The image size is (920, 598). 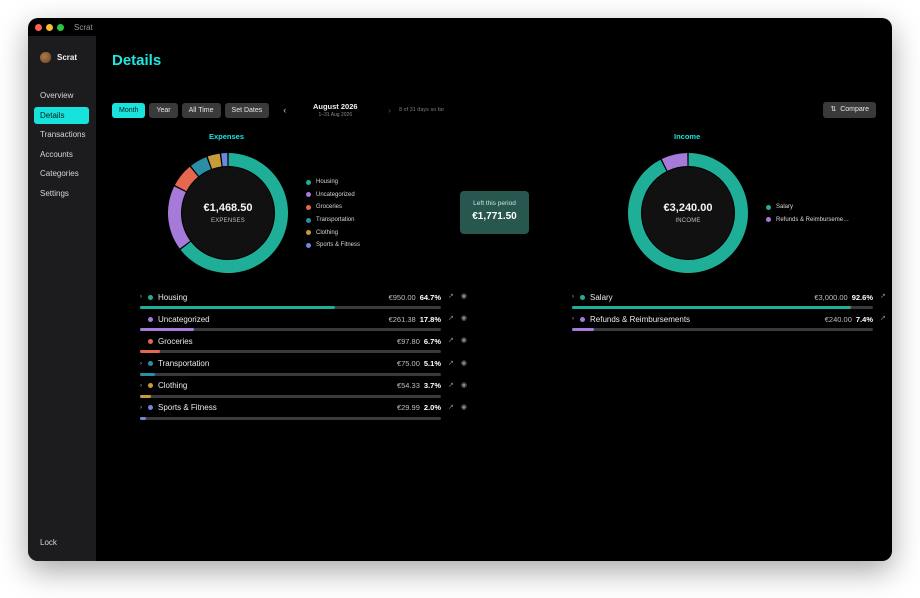 I want to click on category-row-groceries: Groceries €97.80 6.7% ↗ ◉, so click(x=305, y=346).